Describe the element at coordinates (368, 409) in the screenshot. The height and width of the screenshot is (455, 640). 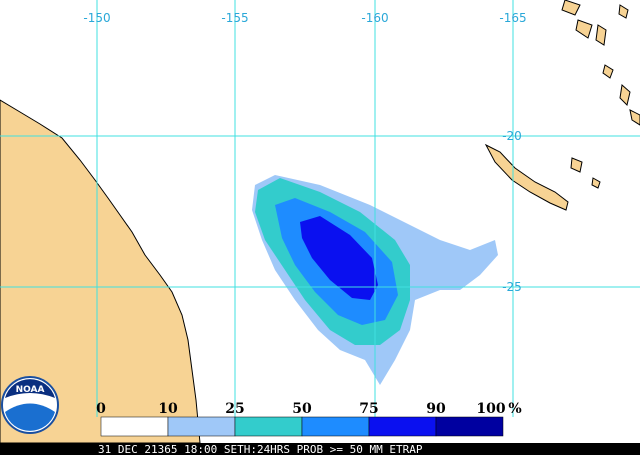
I see `legend-label: 75` at that location.